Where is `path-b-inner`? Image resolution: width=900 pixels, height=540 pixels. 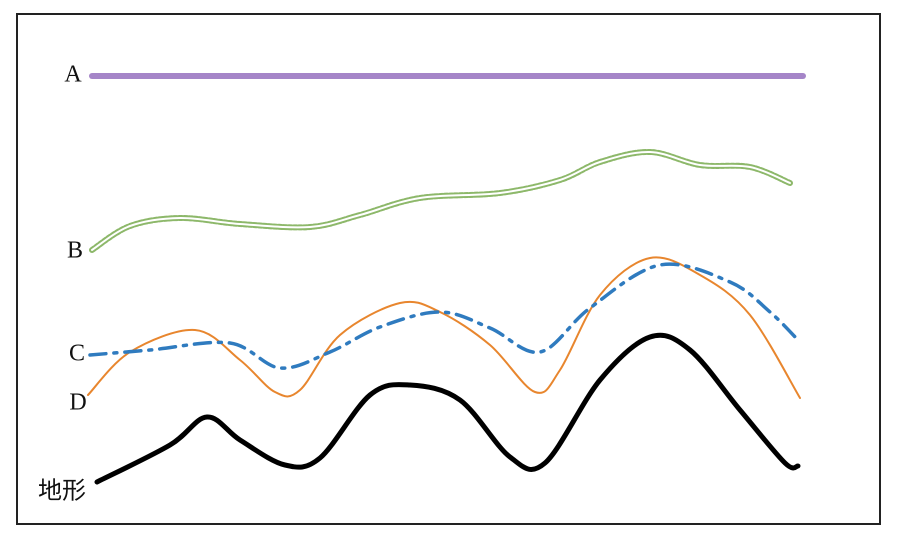 path-b-inner is located at coordinates (441, 200).